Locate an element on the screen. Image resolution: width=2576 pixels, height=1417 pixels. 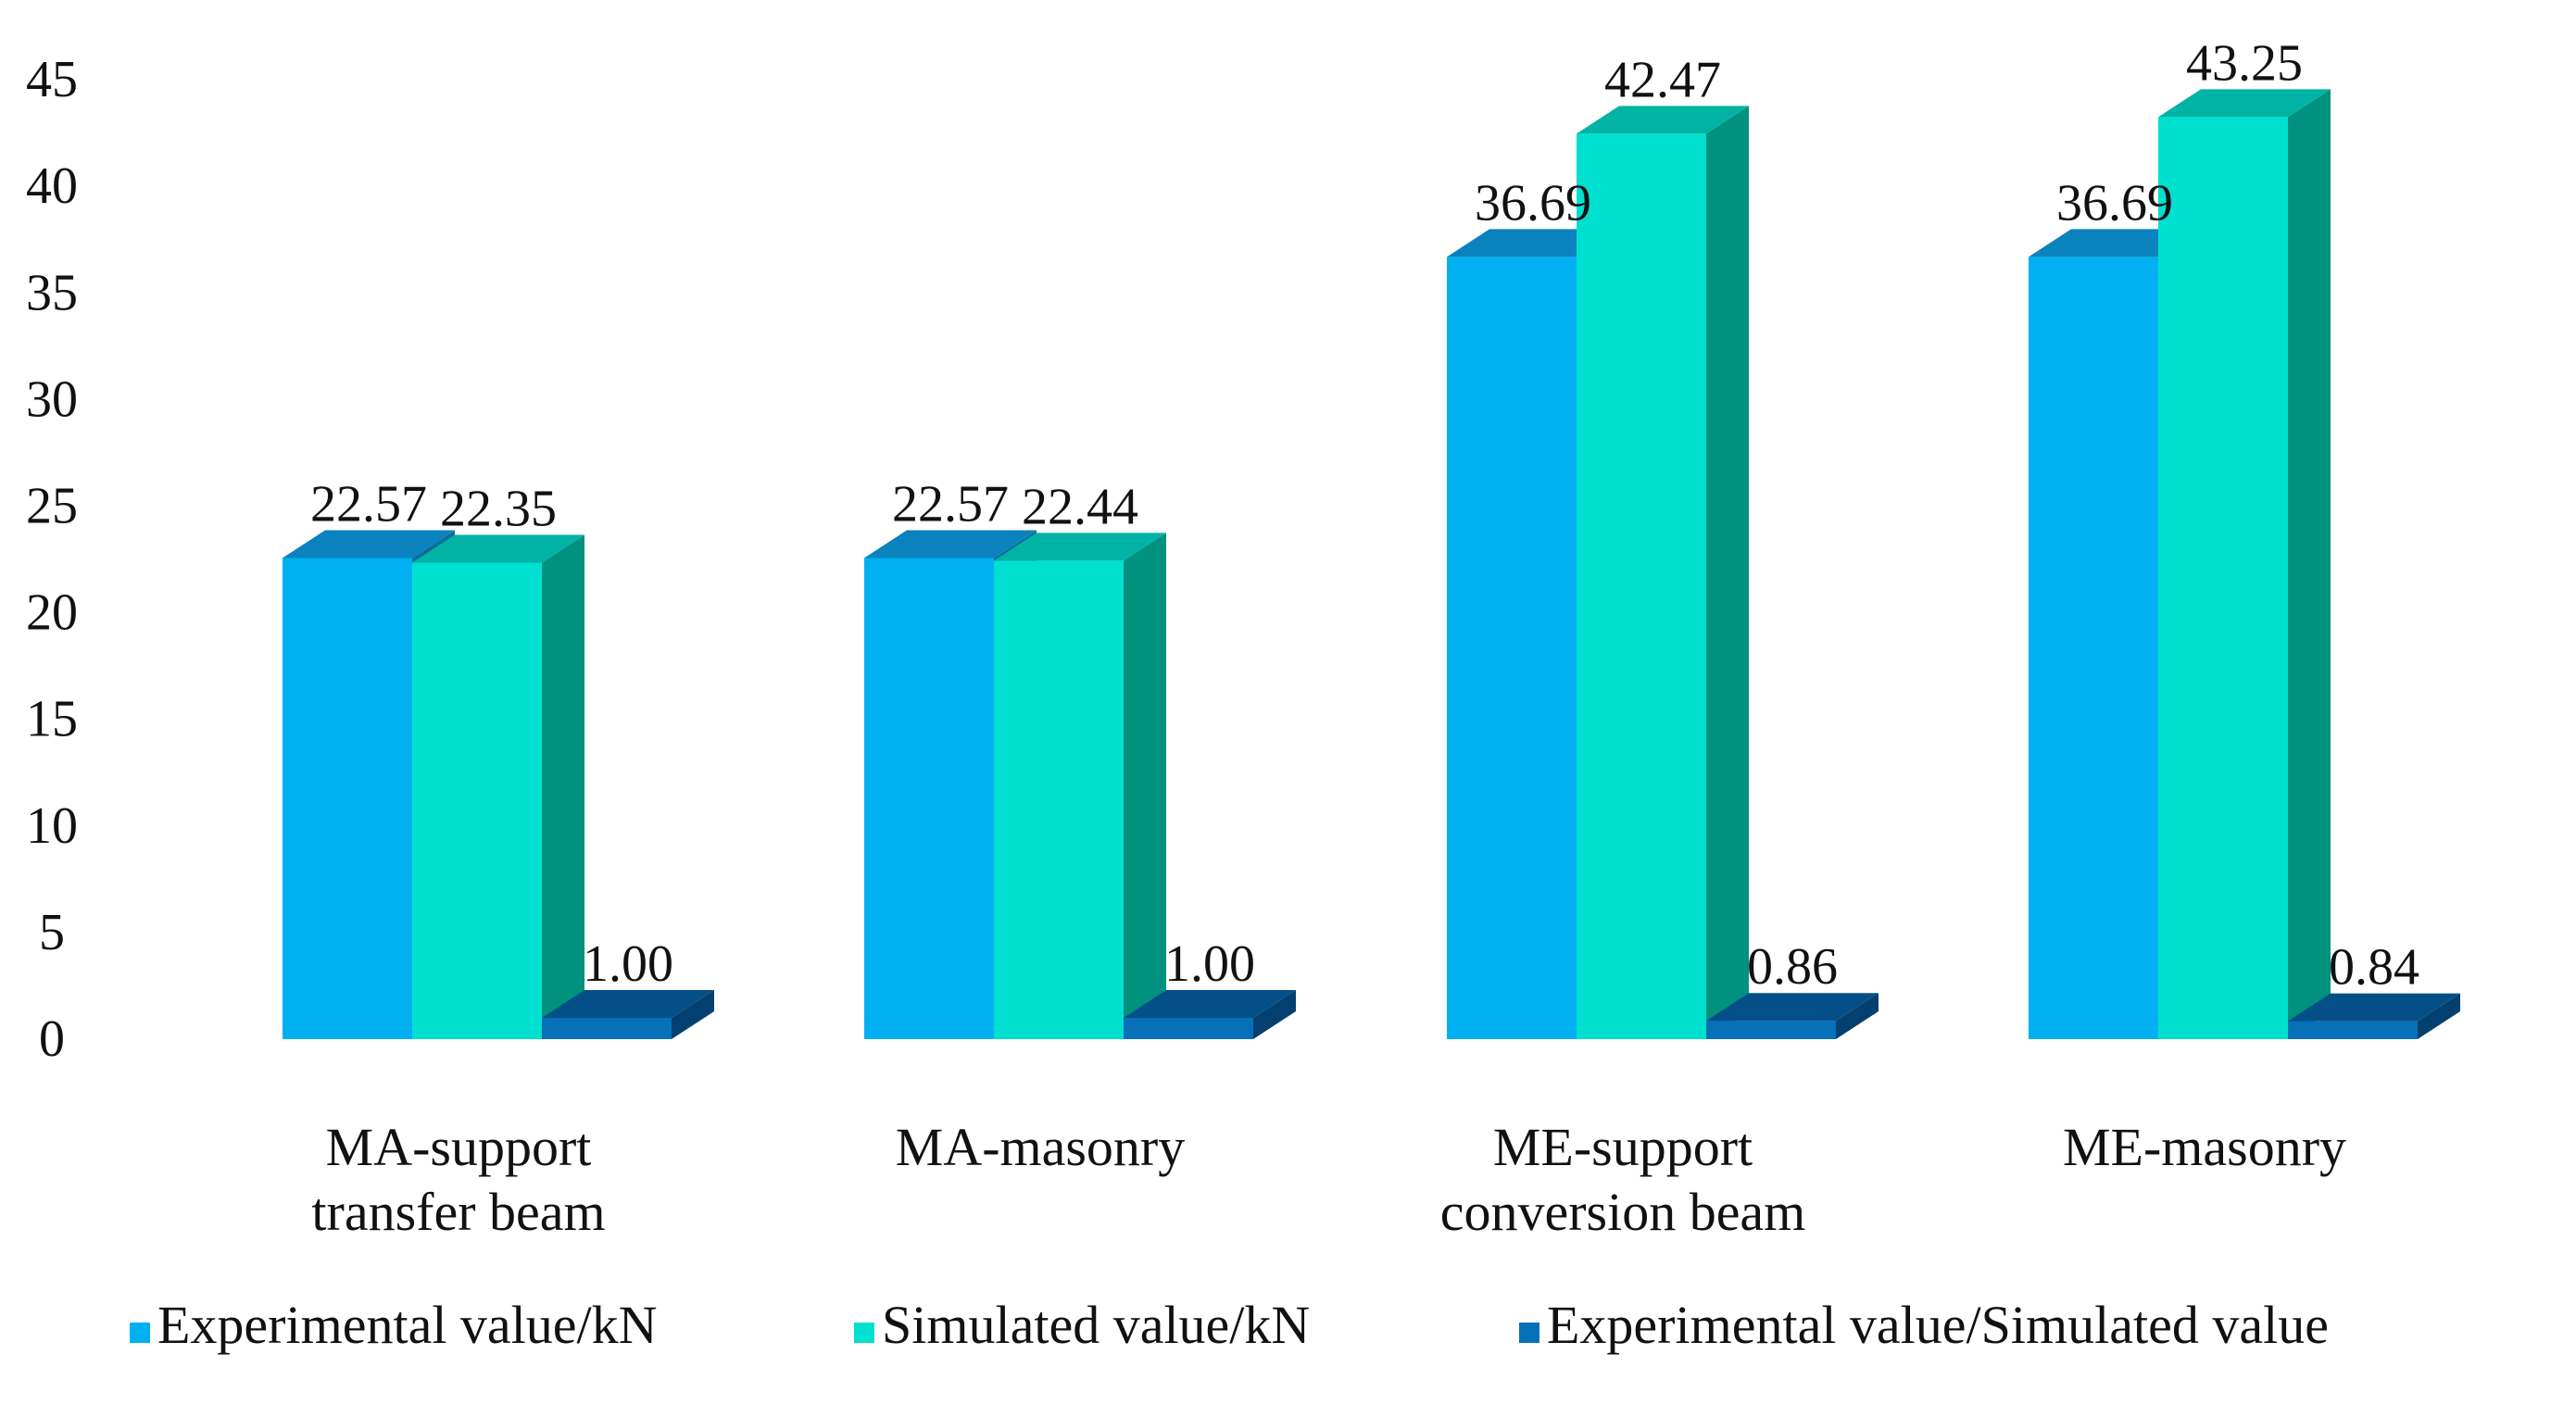
y-tick-label: 45 is located at coordinates (52, 79).